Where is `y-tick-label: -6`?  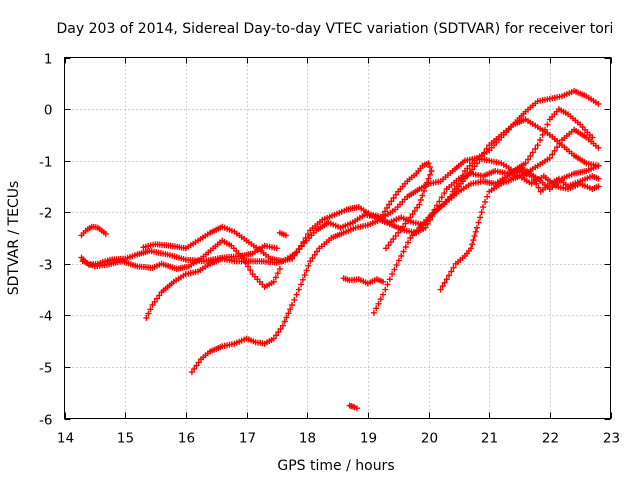 y-tick-label: -6 is located at coordinates (45, 421).